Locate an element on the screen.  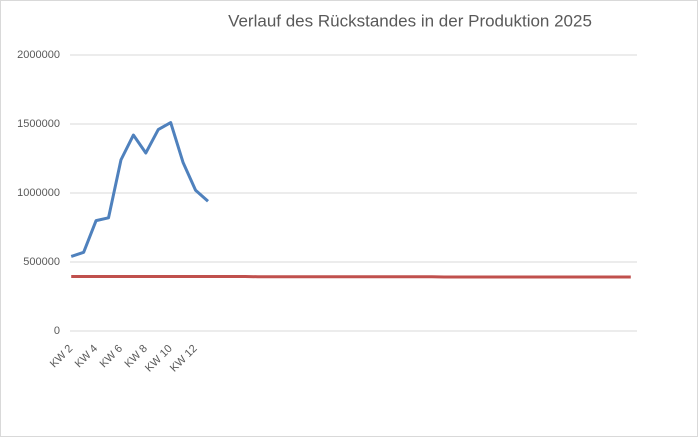
y-tick-label: 500000 is located at coordinates (41, 262).